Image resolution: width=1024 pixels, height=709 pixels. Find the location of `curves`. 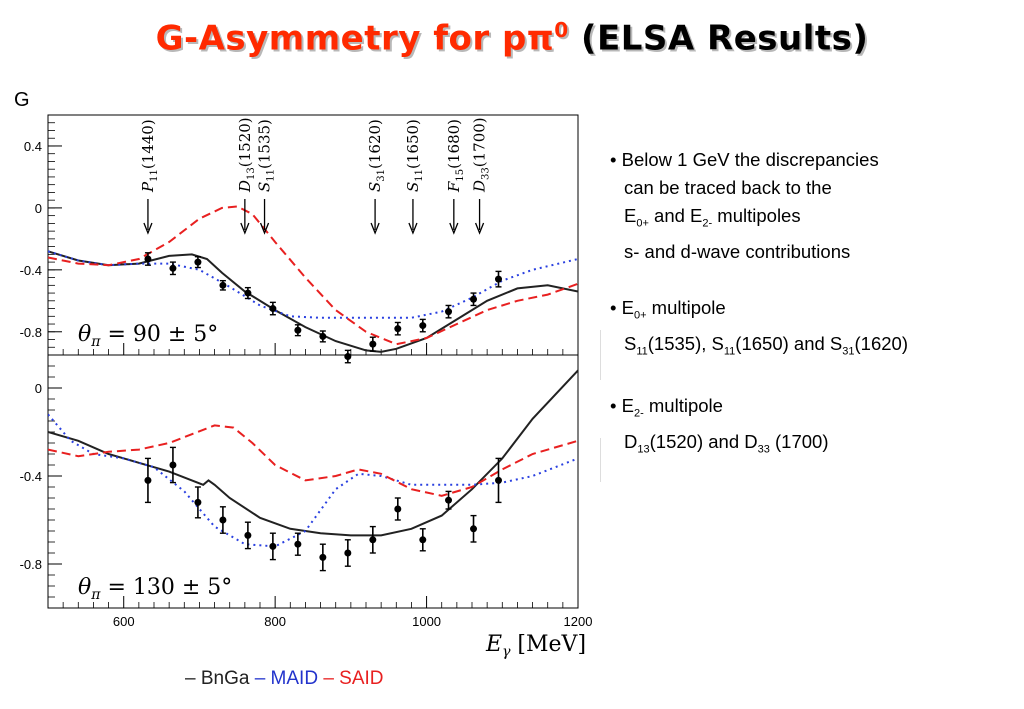

curves is located at coordinates (313, 458).